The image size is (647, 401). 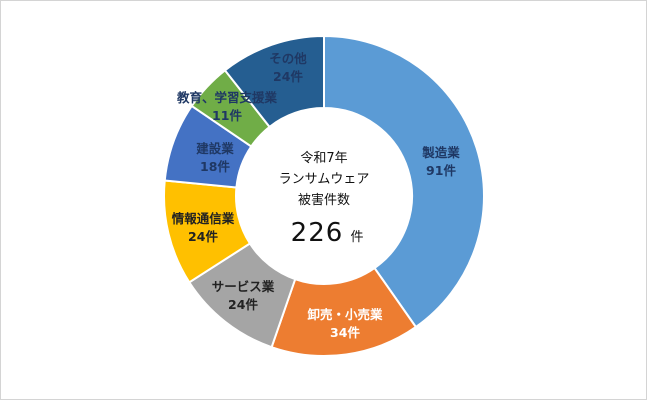 What do you see at coordinates (227, 115) in the screenshot?
I see `slice-value-5: 11件` at bounding box center [227, 115].